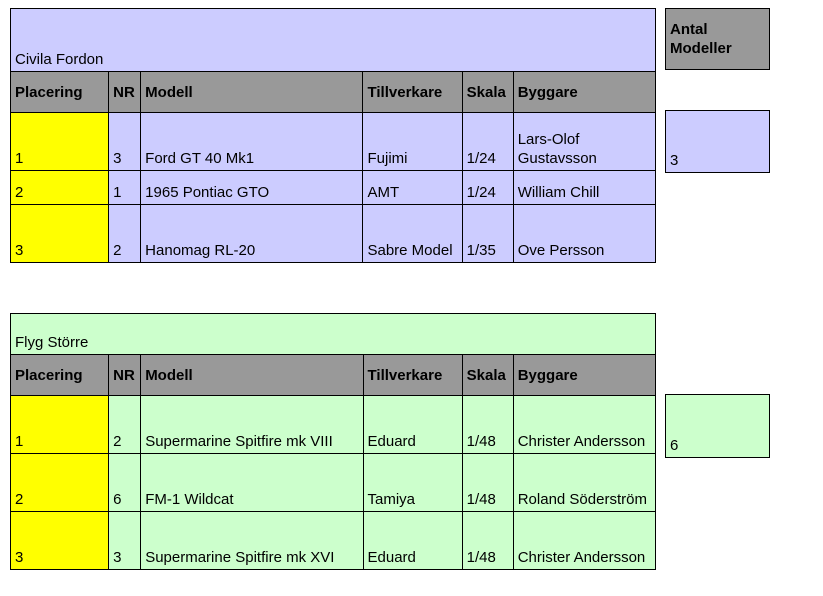 Image resolution: width=823 pixels, height=596 pixels. I want to click on antal-modeller-header: Antal Modeller, so click(717, 39).